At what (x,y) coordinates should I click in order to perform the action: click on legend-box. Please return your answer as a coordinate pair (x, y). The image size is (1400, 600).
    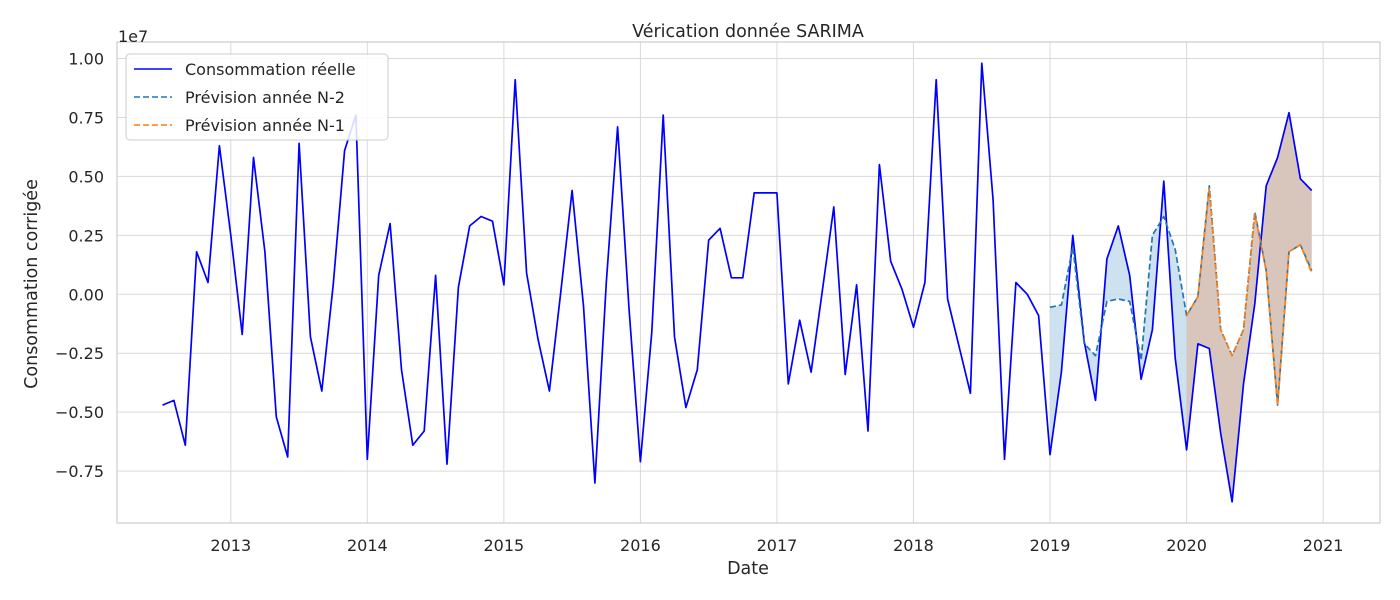
    Looking at the image, I should click on (257, 97).